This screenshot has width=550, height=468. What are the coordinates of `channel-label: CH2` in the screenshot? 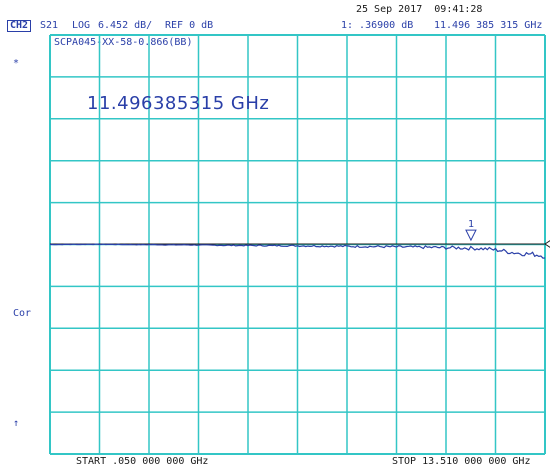 It's located at (19, 26).